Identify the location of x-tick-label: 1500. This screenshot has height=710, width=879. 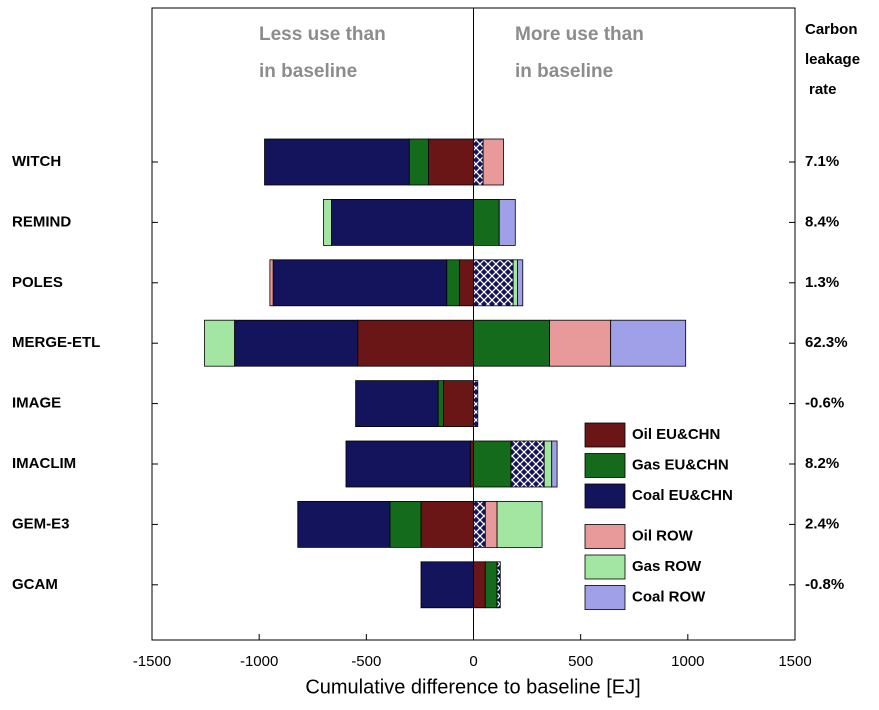
(794, 661).